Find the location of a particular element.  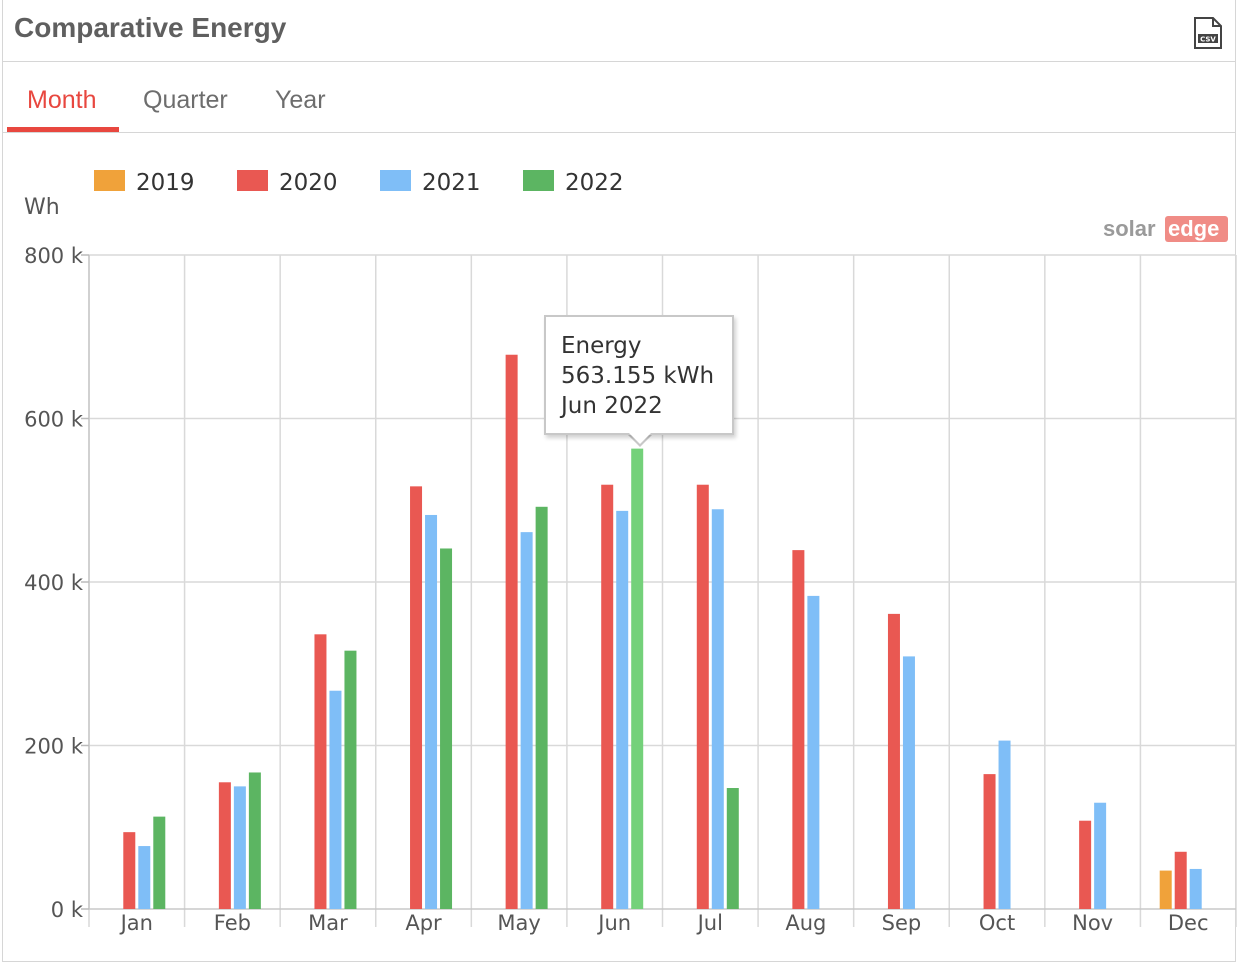

y-tick-label: 600 k is located at coordinates (54, 420).